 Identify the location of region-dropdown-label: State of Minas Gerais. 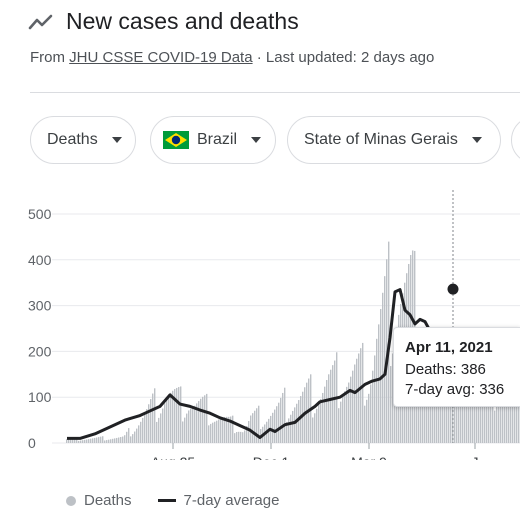
(381, 139).